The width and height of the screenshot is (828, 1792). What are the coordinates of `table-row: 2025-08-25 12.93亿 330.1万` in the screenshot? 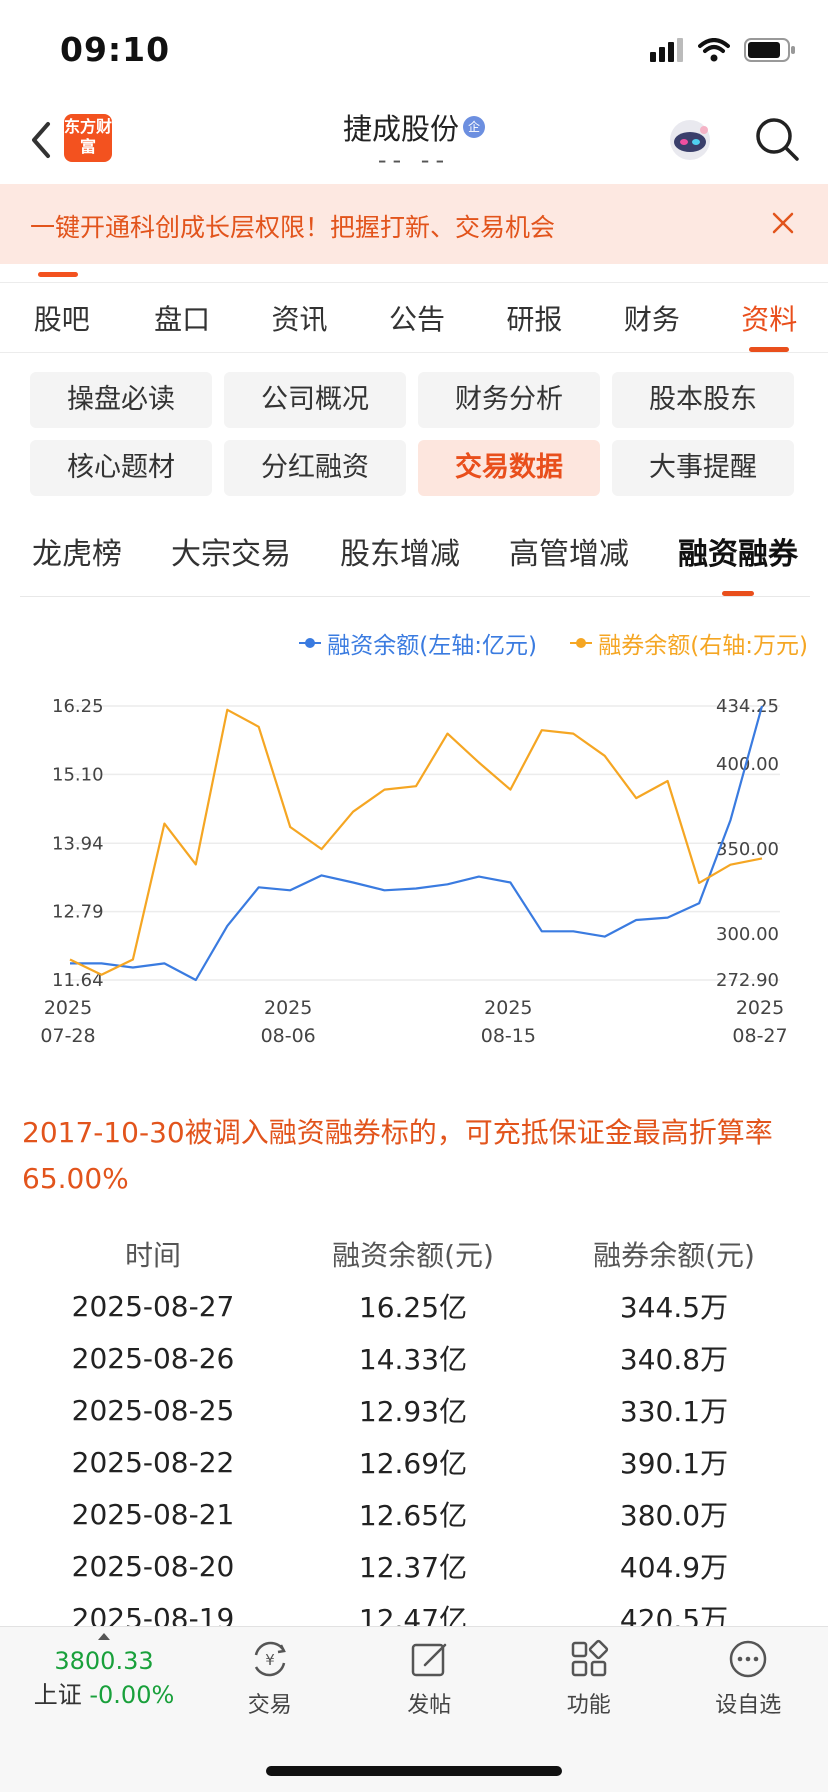 It's located at (414, 1410).